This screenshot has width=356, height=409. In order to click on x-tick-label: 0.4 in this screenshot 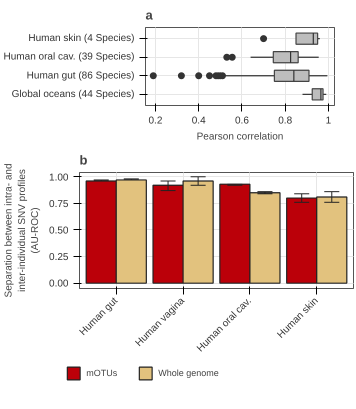, I will do `click(199, 121)`.